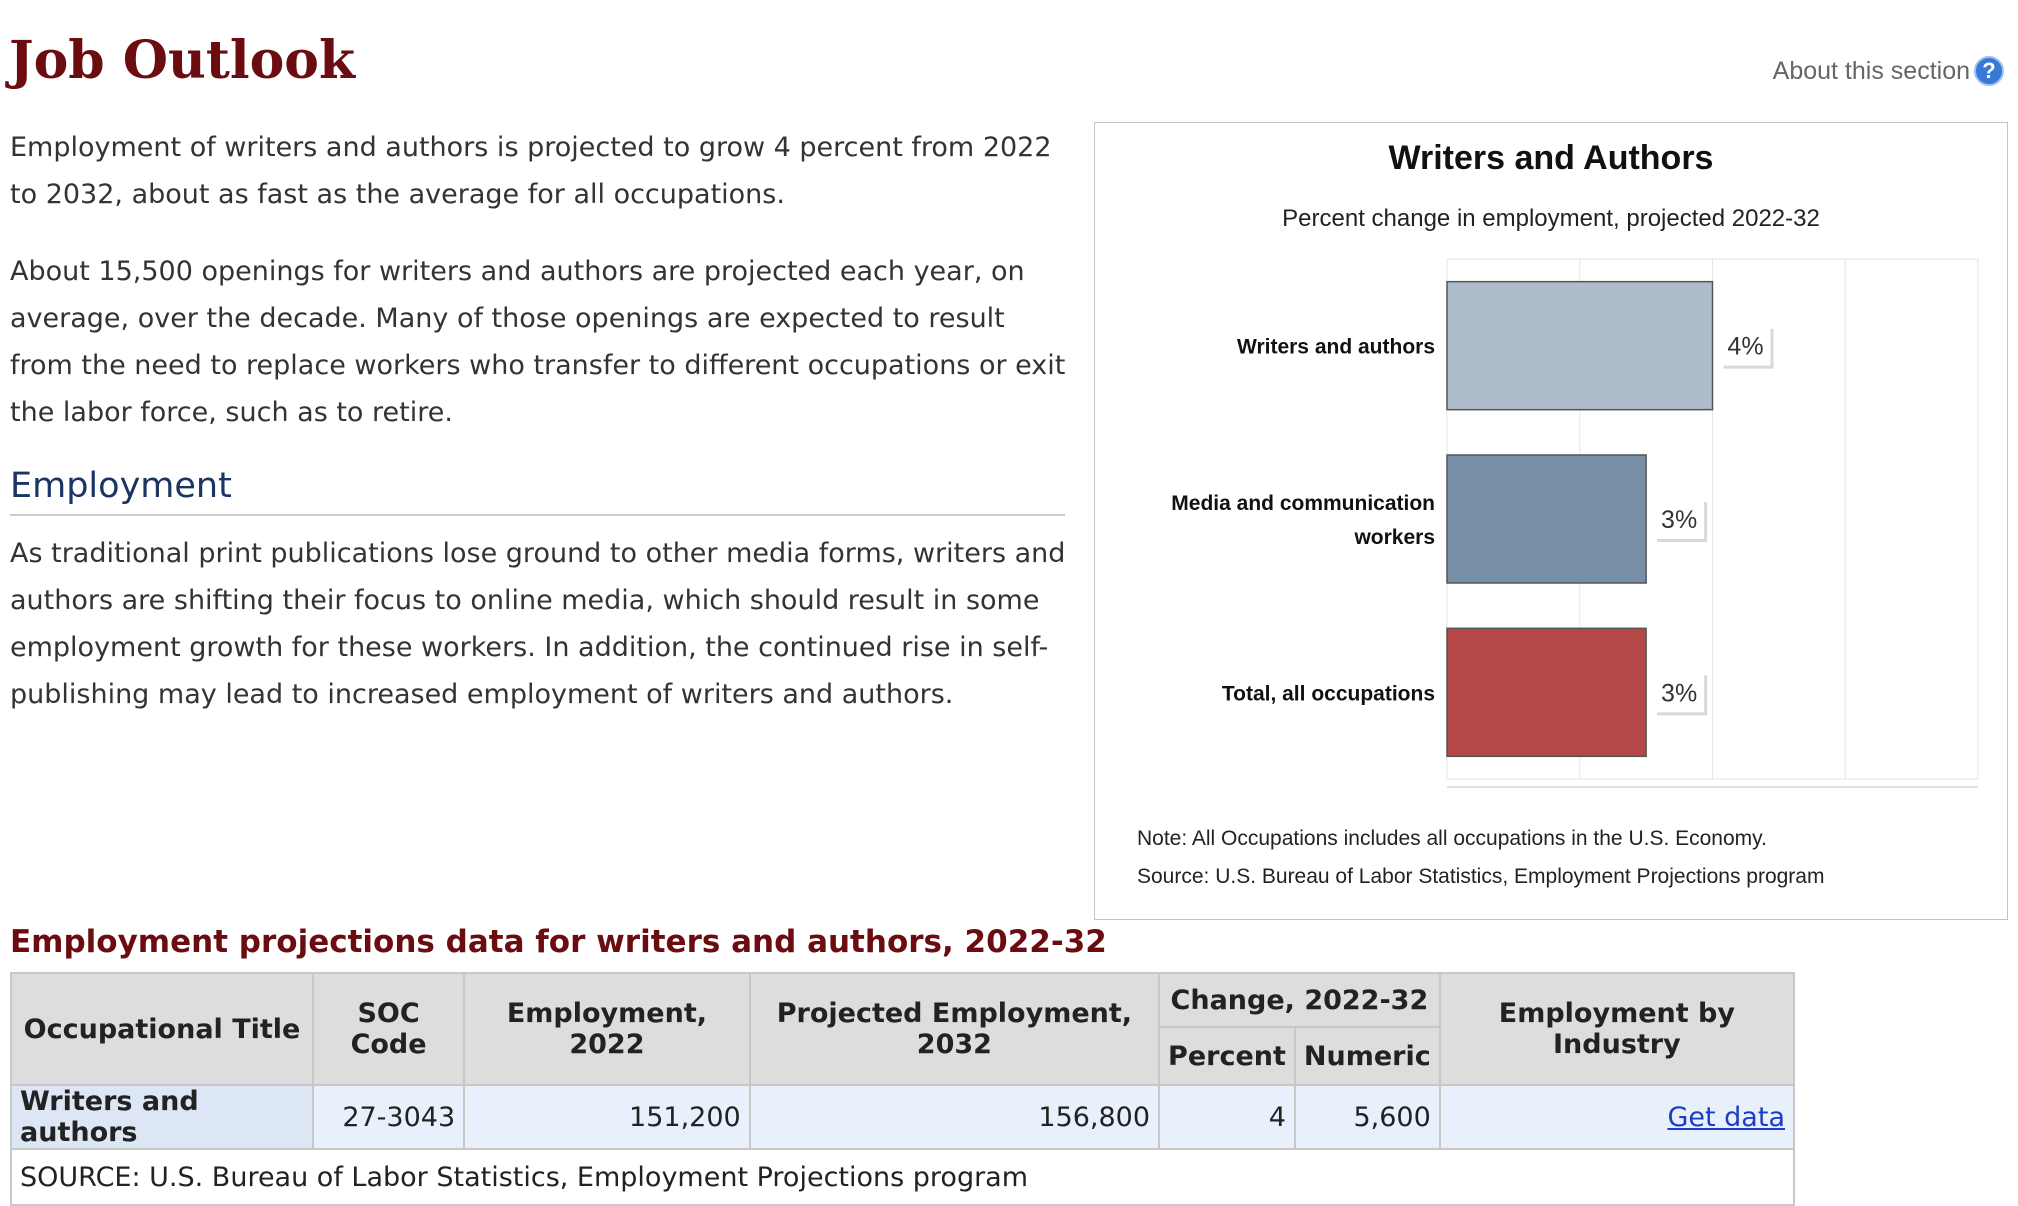 The image size is (2018, 1206). What do you see at coordinates (607, 1117) in the screenshot?
I see `cell-employment-2022: 151,200` at bounding box center [607, 1117].